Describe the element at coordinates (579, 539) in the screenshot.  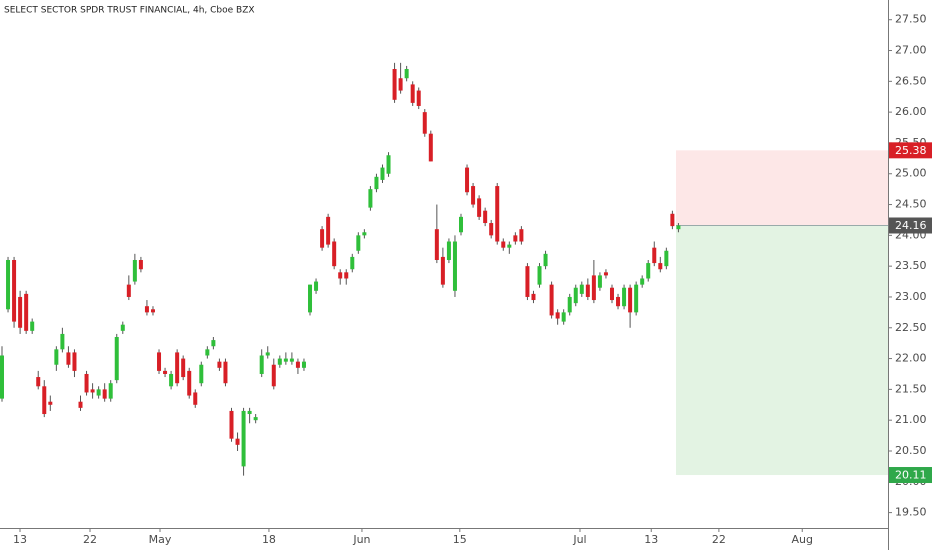
I see `x-tick-label: Jul` at that location.